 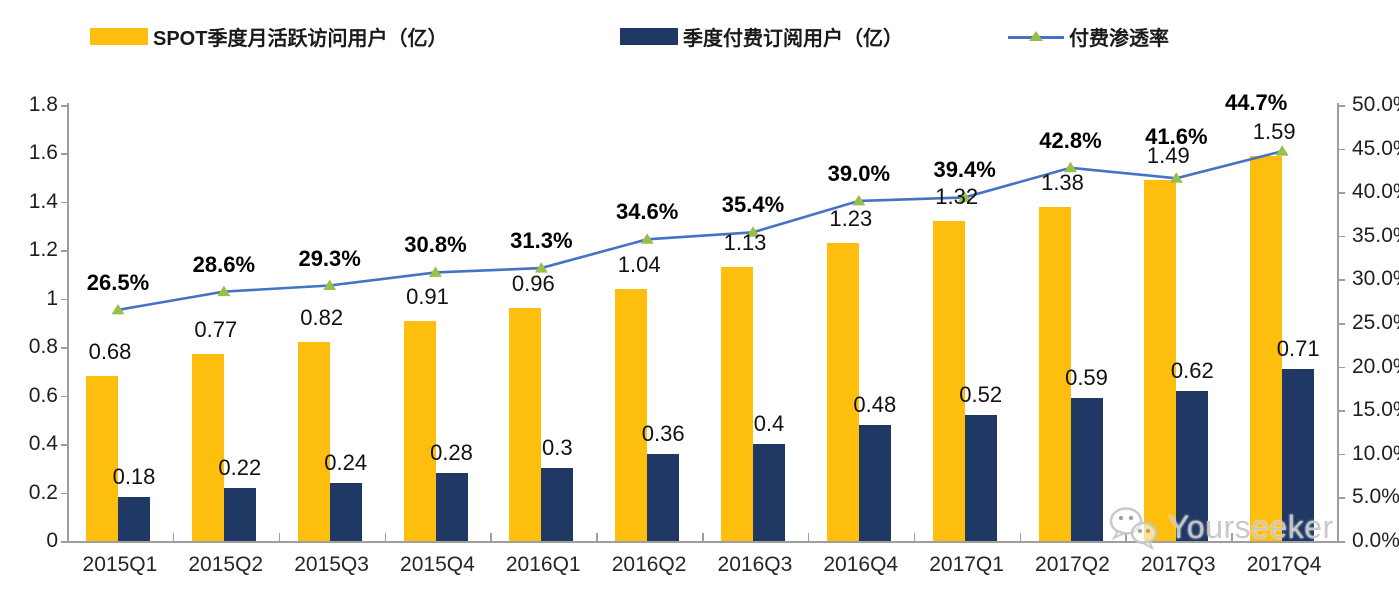 I want to click on mau-value-label: 1.59, so click(x=1274, y=131).